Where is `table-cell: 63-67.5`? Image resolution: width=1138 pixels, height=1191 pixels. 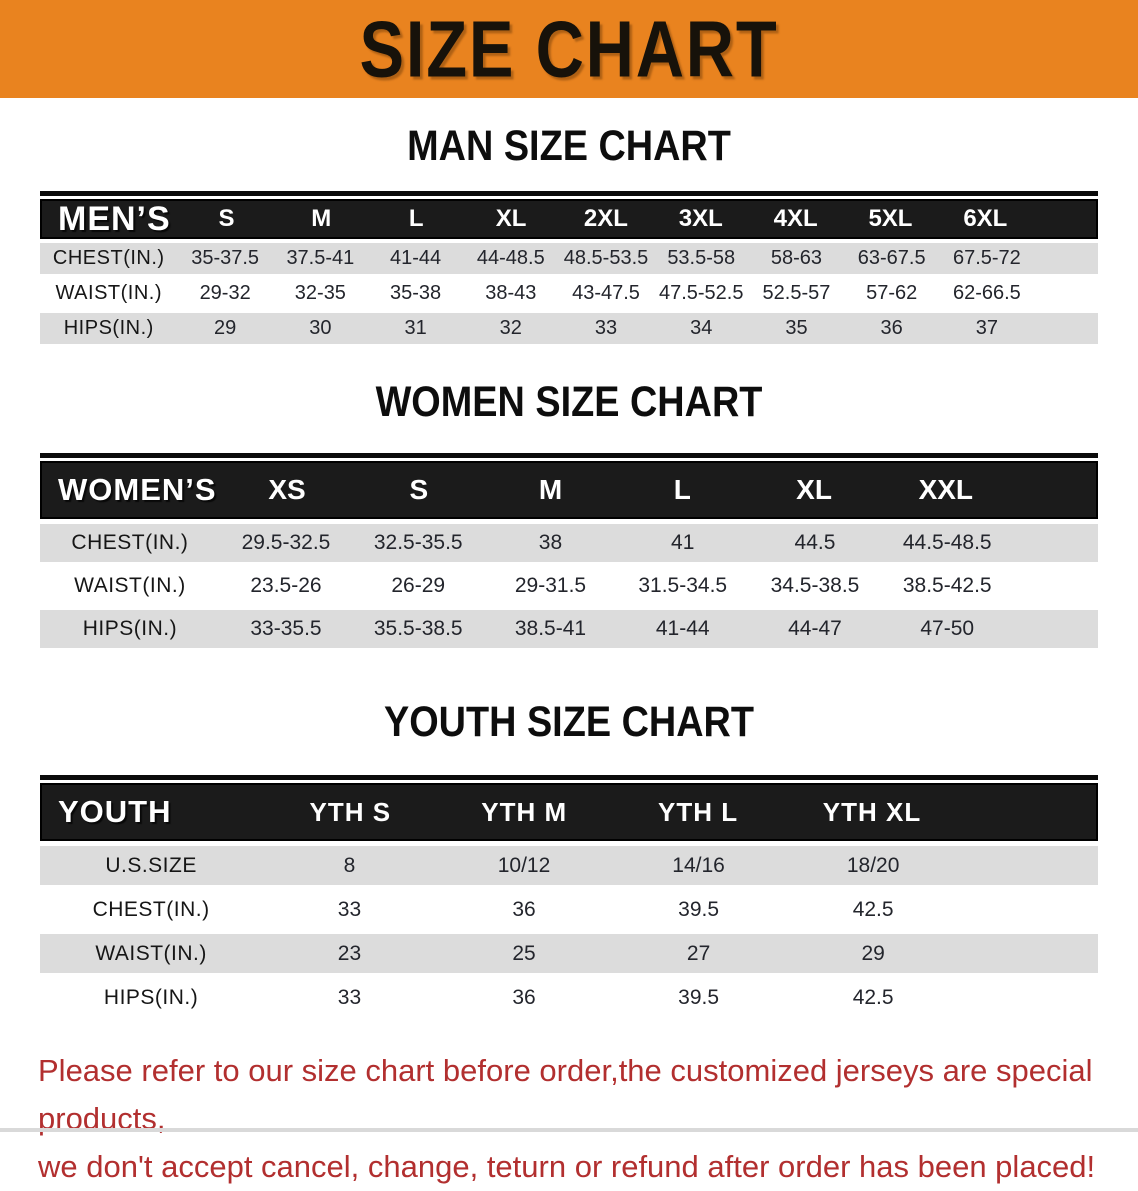 table-cell: 63-67.5 is located at coordinates (891, 258).